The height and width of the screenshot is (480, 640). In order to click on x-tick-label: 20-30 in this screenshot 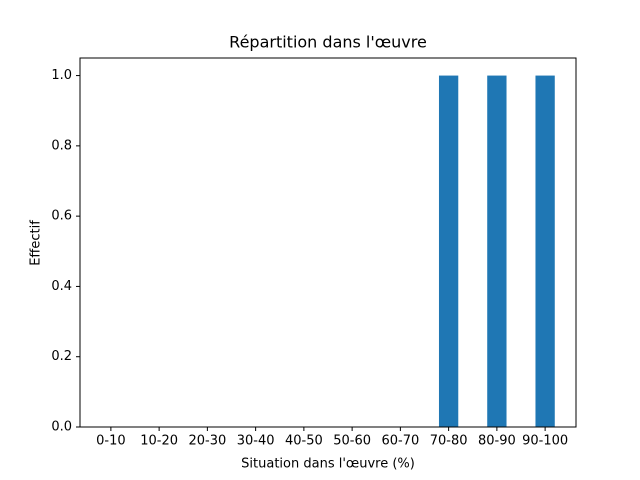, I will do `click(207, 441)`.